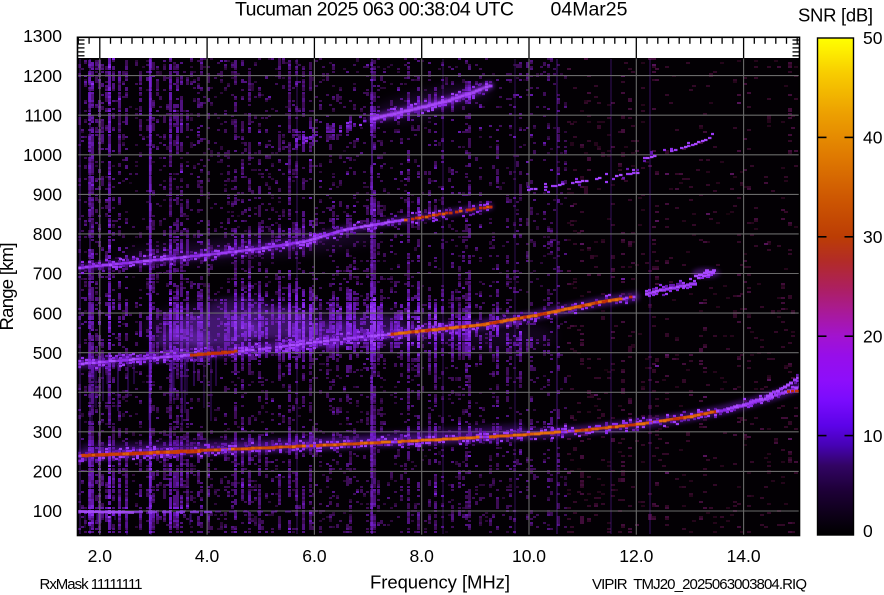 Image resolution: width=884 pixels, height=595 pixels. I want to click on svg-text: 400, so click(47, 393).